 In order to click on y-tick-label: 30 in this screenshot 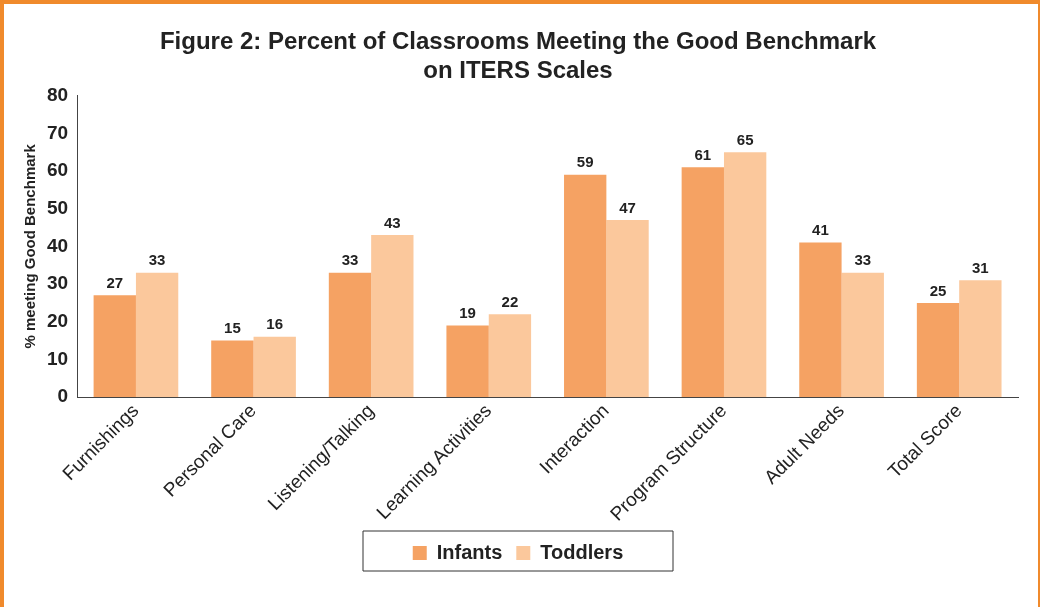, I will do `click(57, 283)`.